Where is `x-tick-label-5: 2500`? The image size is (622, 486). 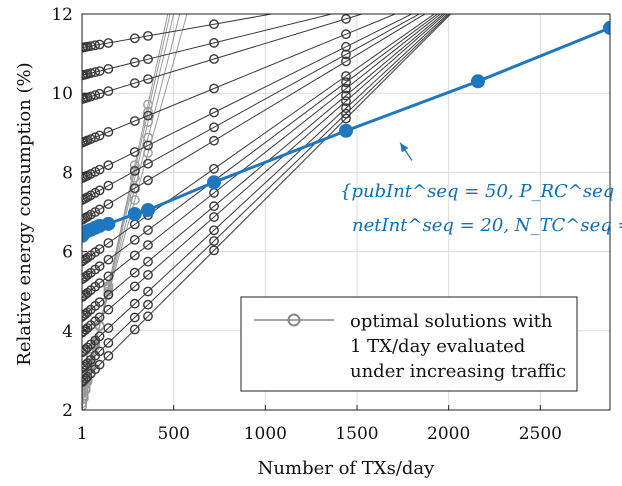
x-tick-label-5: 2500 is located at coordinates (540, 434).